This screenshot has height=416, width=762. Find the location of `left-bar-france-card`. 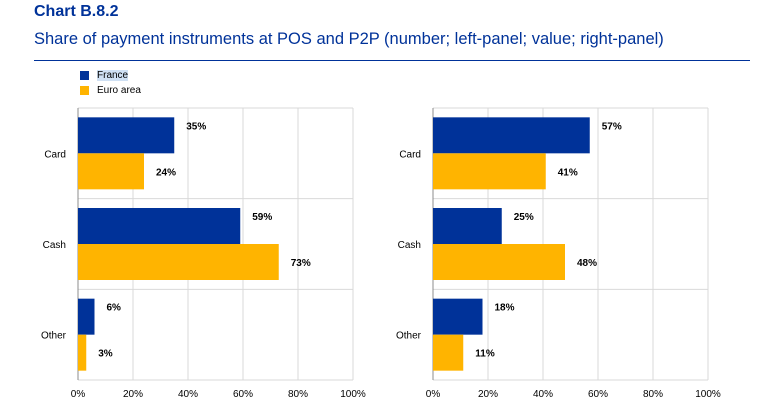

left-bar-france-card is located at coordinates (126, 135).